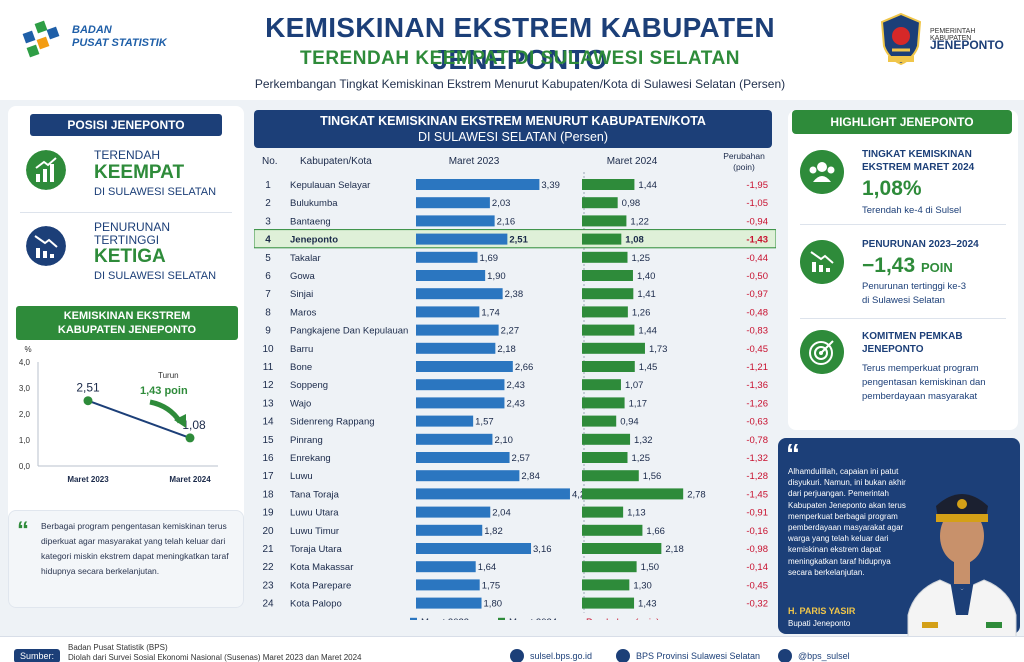 This screenshot has width=1024, height=662. I want to click on stat-lowest-t3: DI SULAWESI SELATAN, so click(155, 192).